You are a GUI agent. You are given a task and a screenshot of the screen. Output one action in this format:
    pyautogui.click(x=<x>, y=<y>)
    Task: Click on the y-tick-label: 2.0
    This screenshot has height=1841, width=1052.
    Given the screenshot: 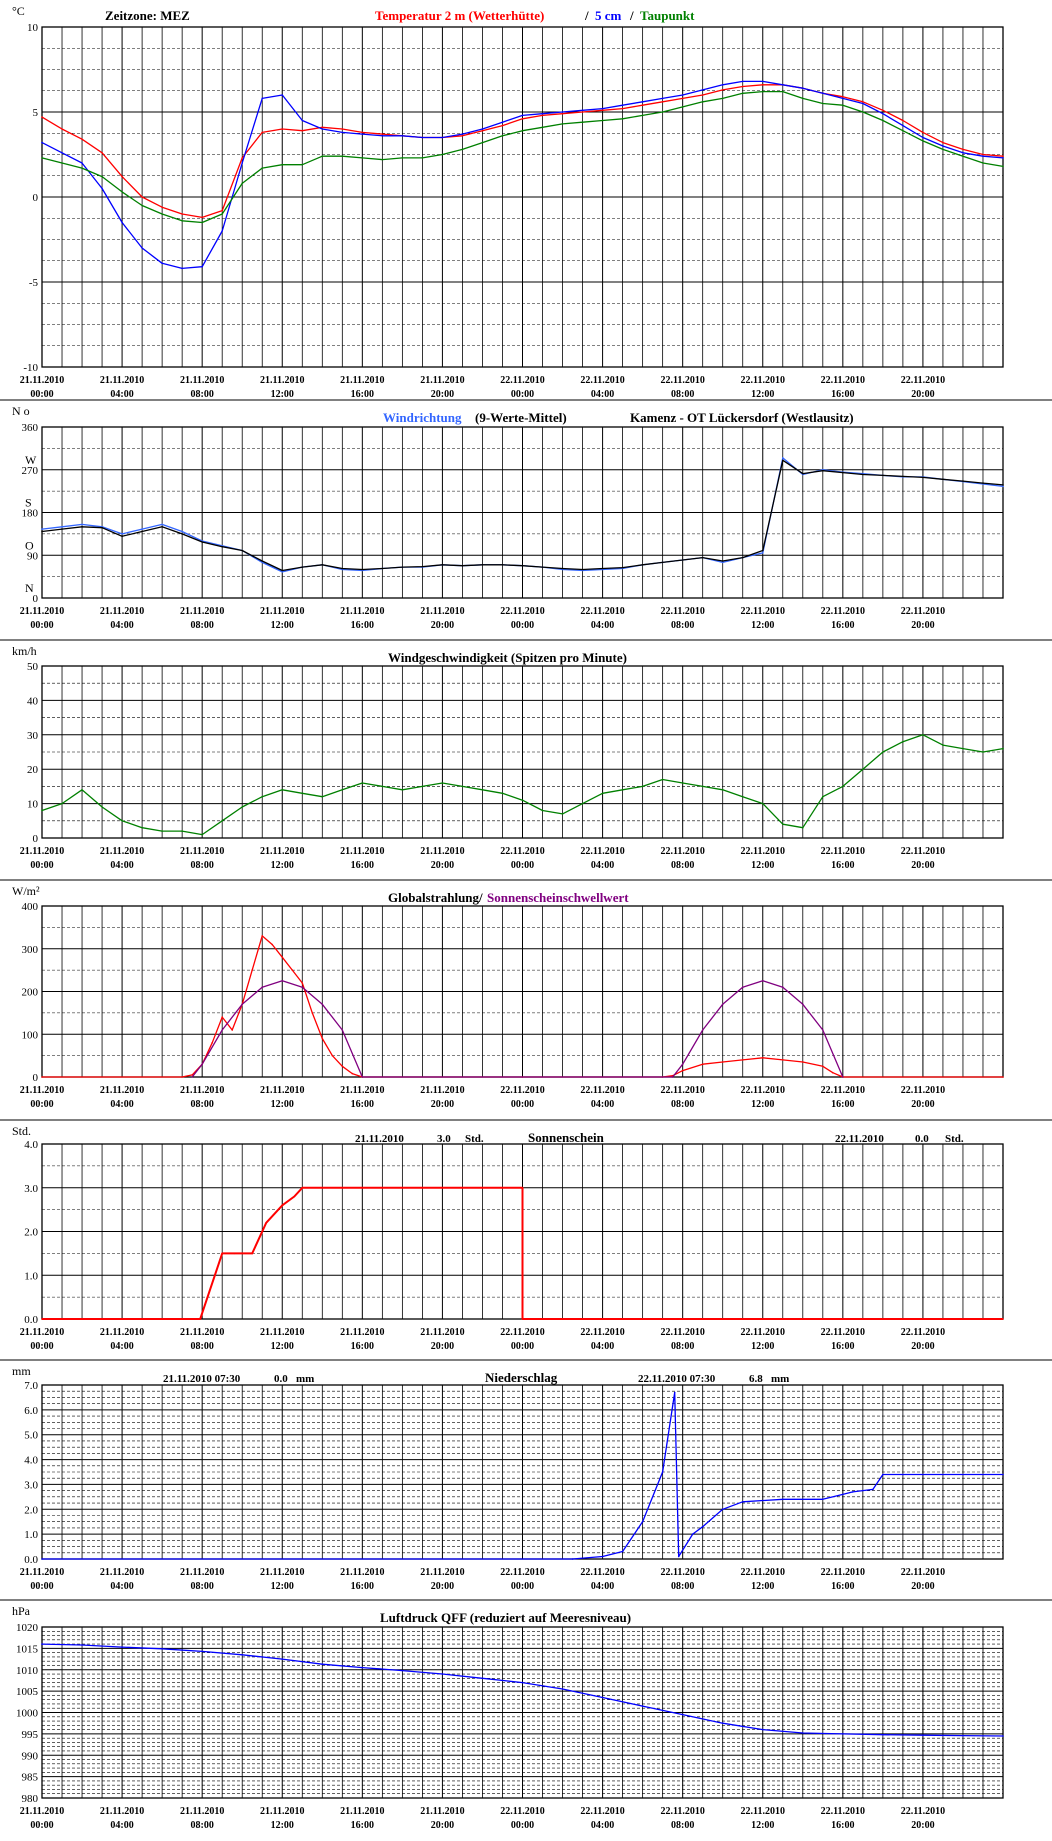 What is the action you would take?
    pyautogui.click(x=31, y=1510)
    